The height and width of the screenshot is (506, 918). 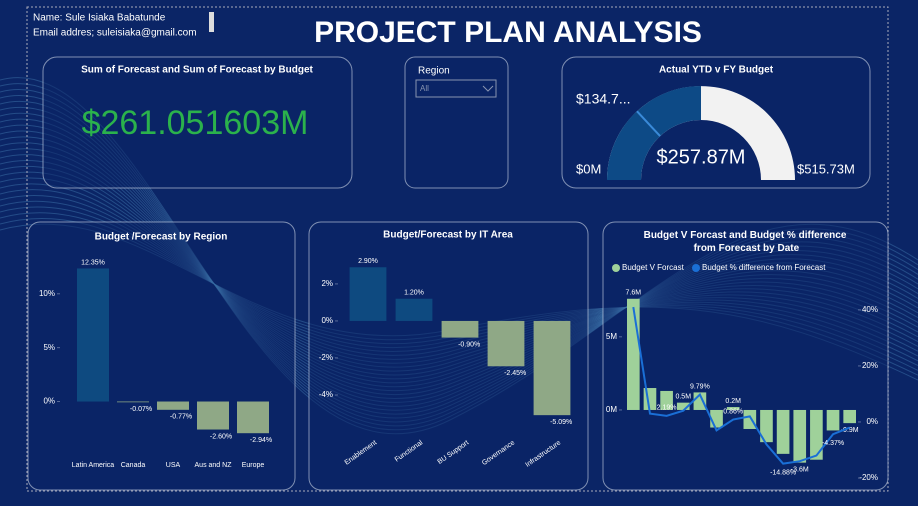 I want to click on x-tick-label: Canada, so click(x=133, y=465).